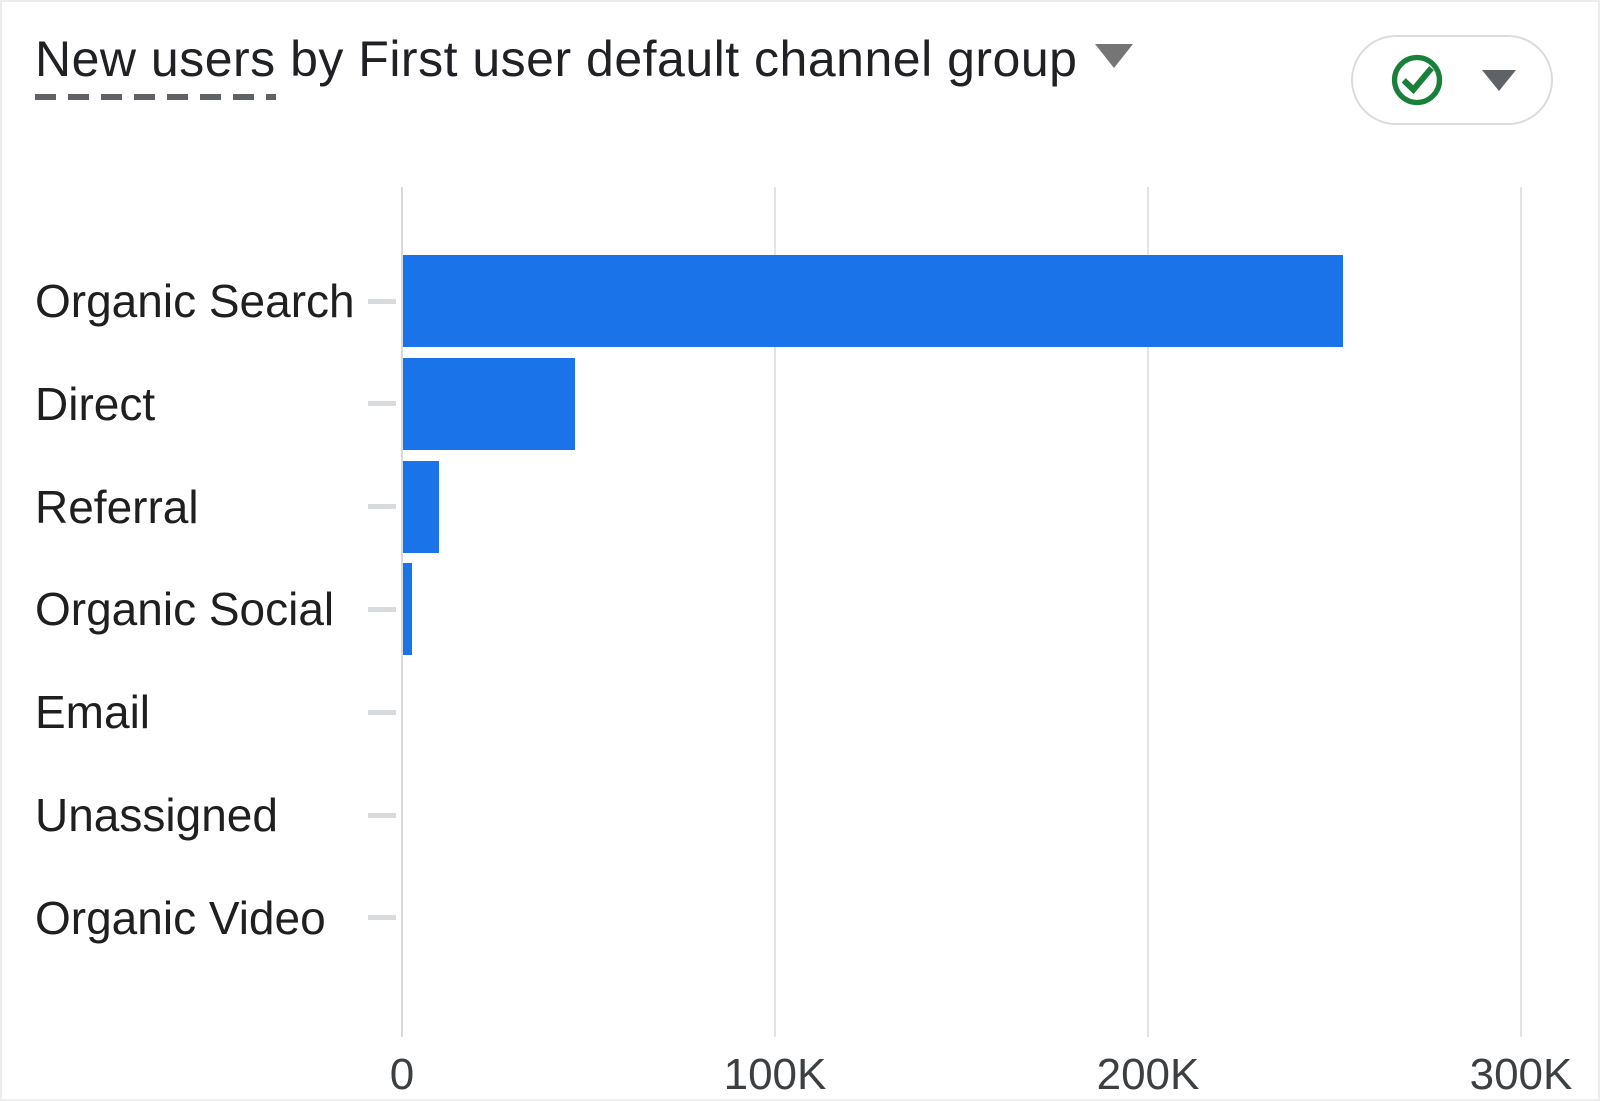 The height and width of the screenshot is (1101, 1600). I want to click on category-label-organic-search: Organic Search, so click(195, 301).